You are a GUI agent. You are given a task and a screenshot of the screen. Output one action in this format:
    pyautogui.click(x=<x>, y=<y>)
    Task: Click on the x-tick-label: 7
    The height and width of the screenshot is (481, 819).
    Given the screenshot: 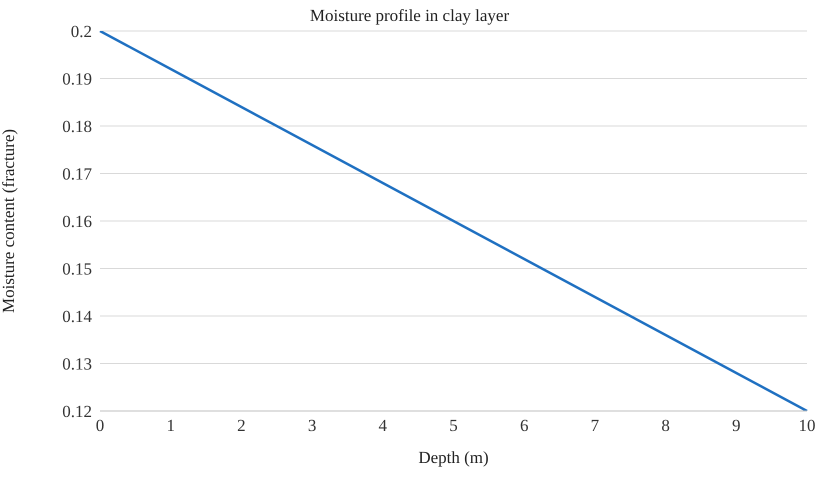 What is the action you would take?
    pyautogui.click(x=595, y=426)
    